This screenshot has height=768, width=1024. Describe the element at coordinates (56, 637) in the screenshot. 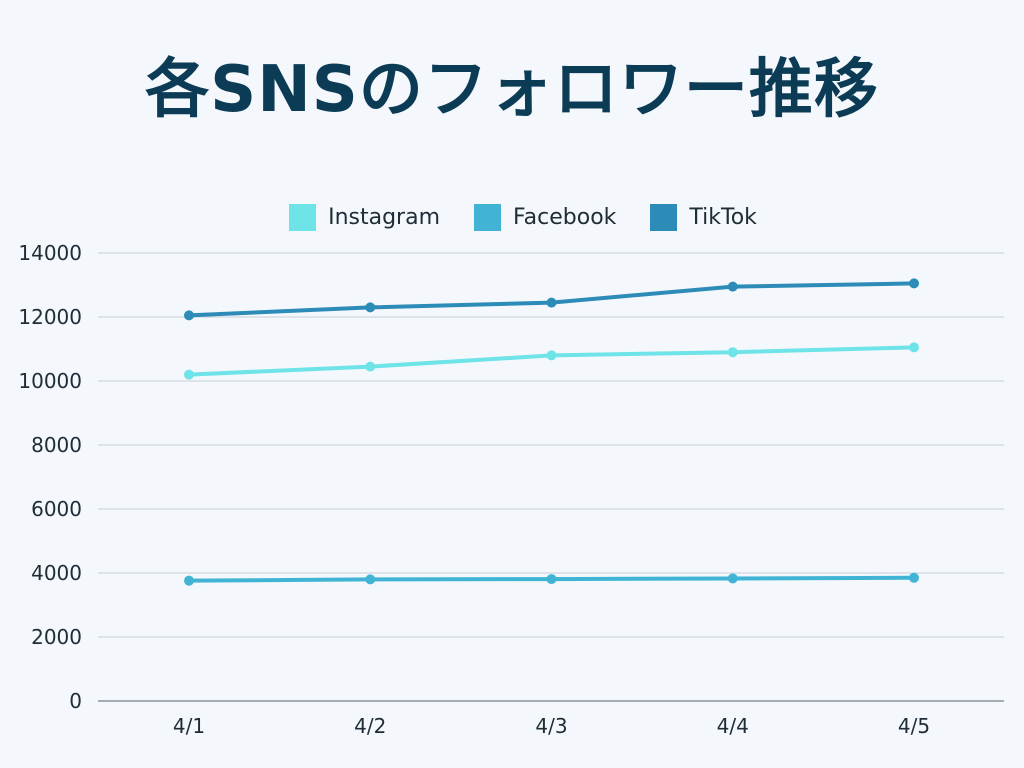

I see `y-tick-label: 2000` at that location.